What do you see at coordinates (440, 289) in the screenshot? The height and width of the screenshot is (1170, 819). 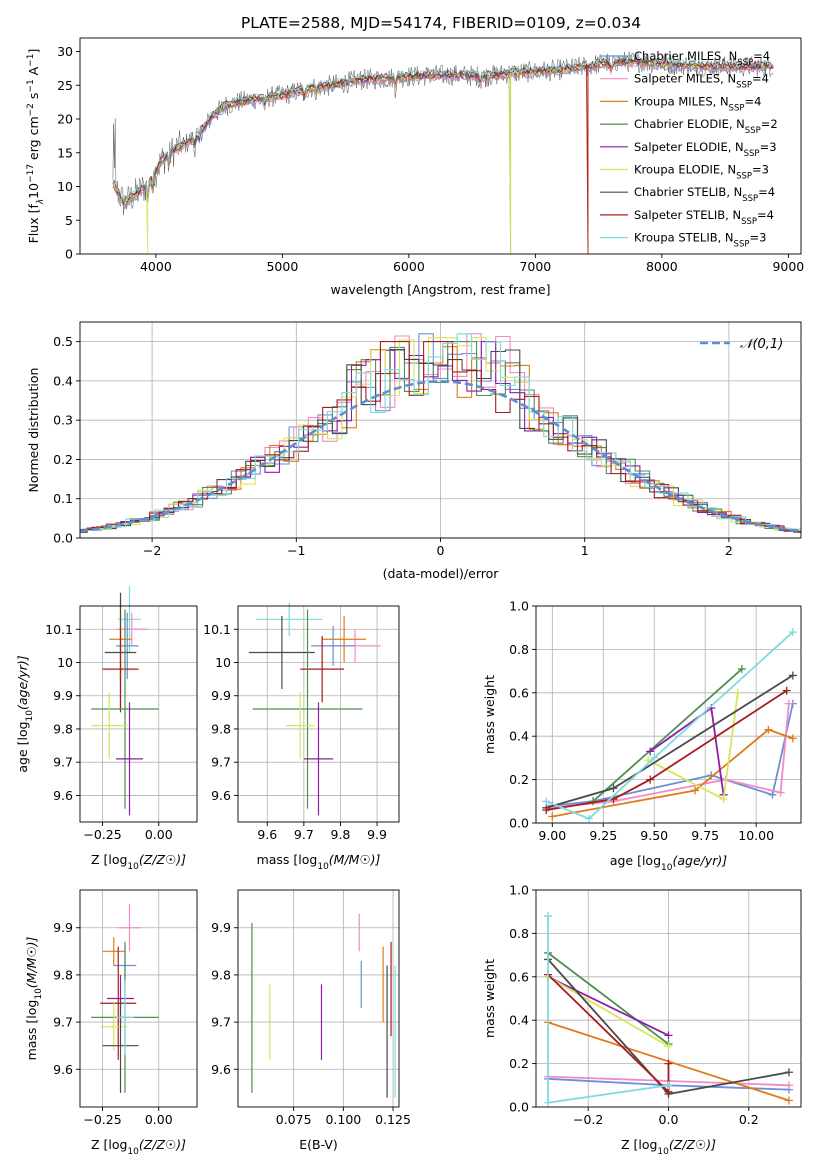 I see `spectrum-x-axis-label: wavelength [Angstrom, rest frame]` at bounding box center [440, 289].